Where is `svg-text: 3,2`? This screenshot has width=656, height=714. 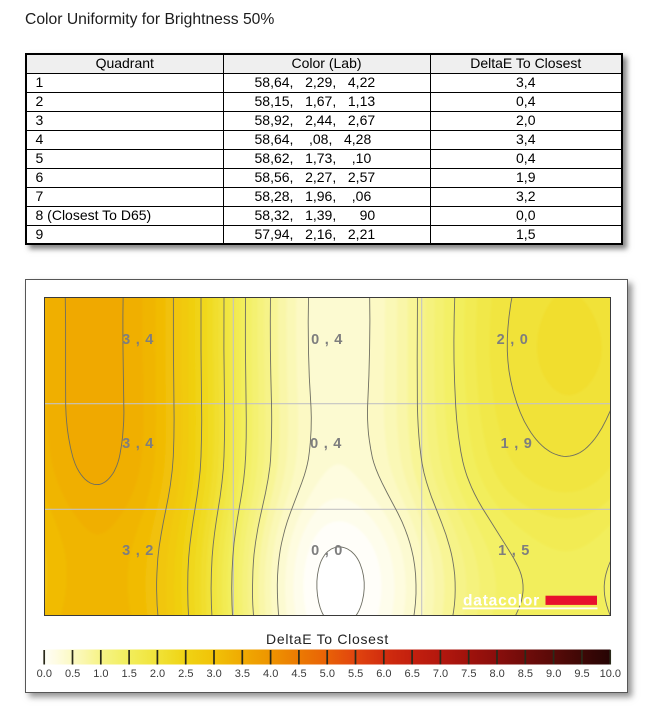 svg-text: 3,2 is located at coordinates (140, 551).